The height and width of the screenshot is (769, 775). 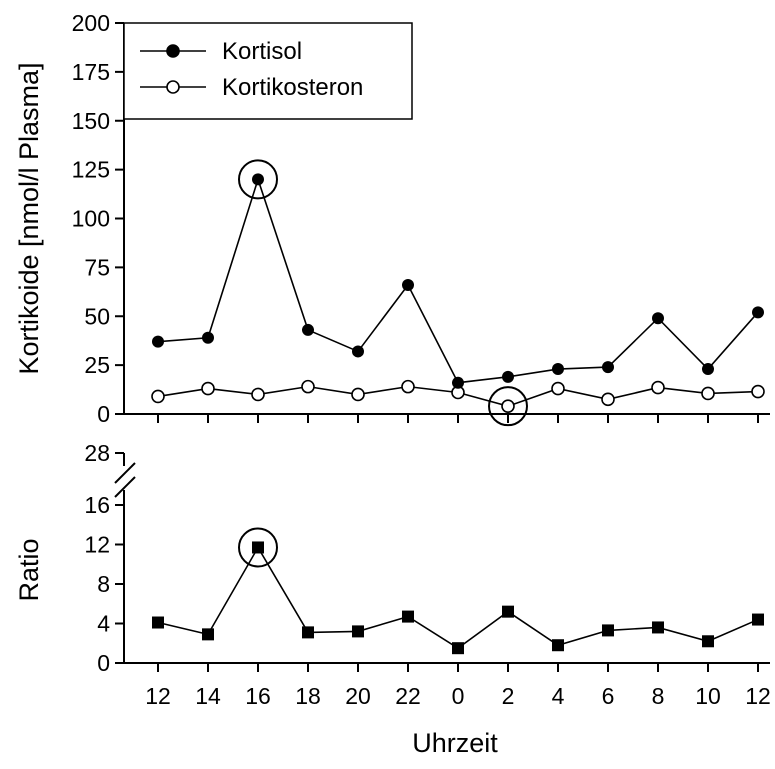 What do you see at coordinates (408, 696) in the screenshot?
I see `x-tick-label: 22` at bounding box center [408, 696].